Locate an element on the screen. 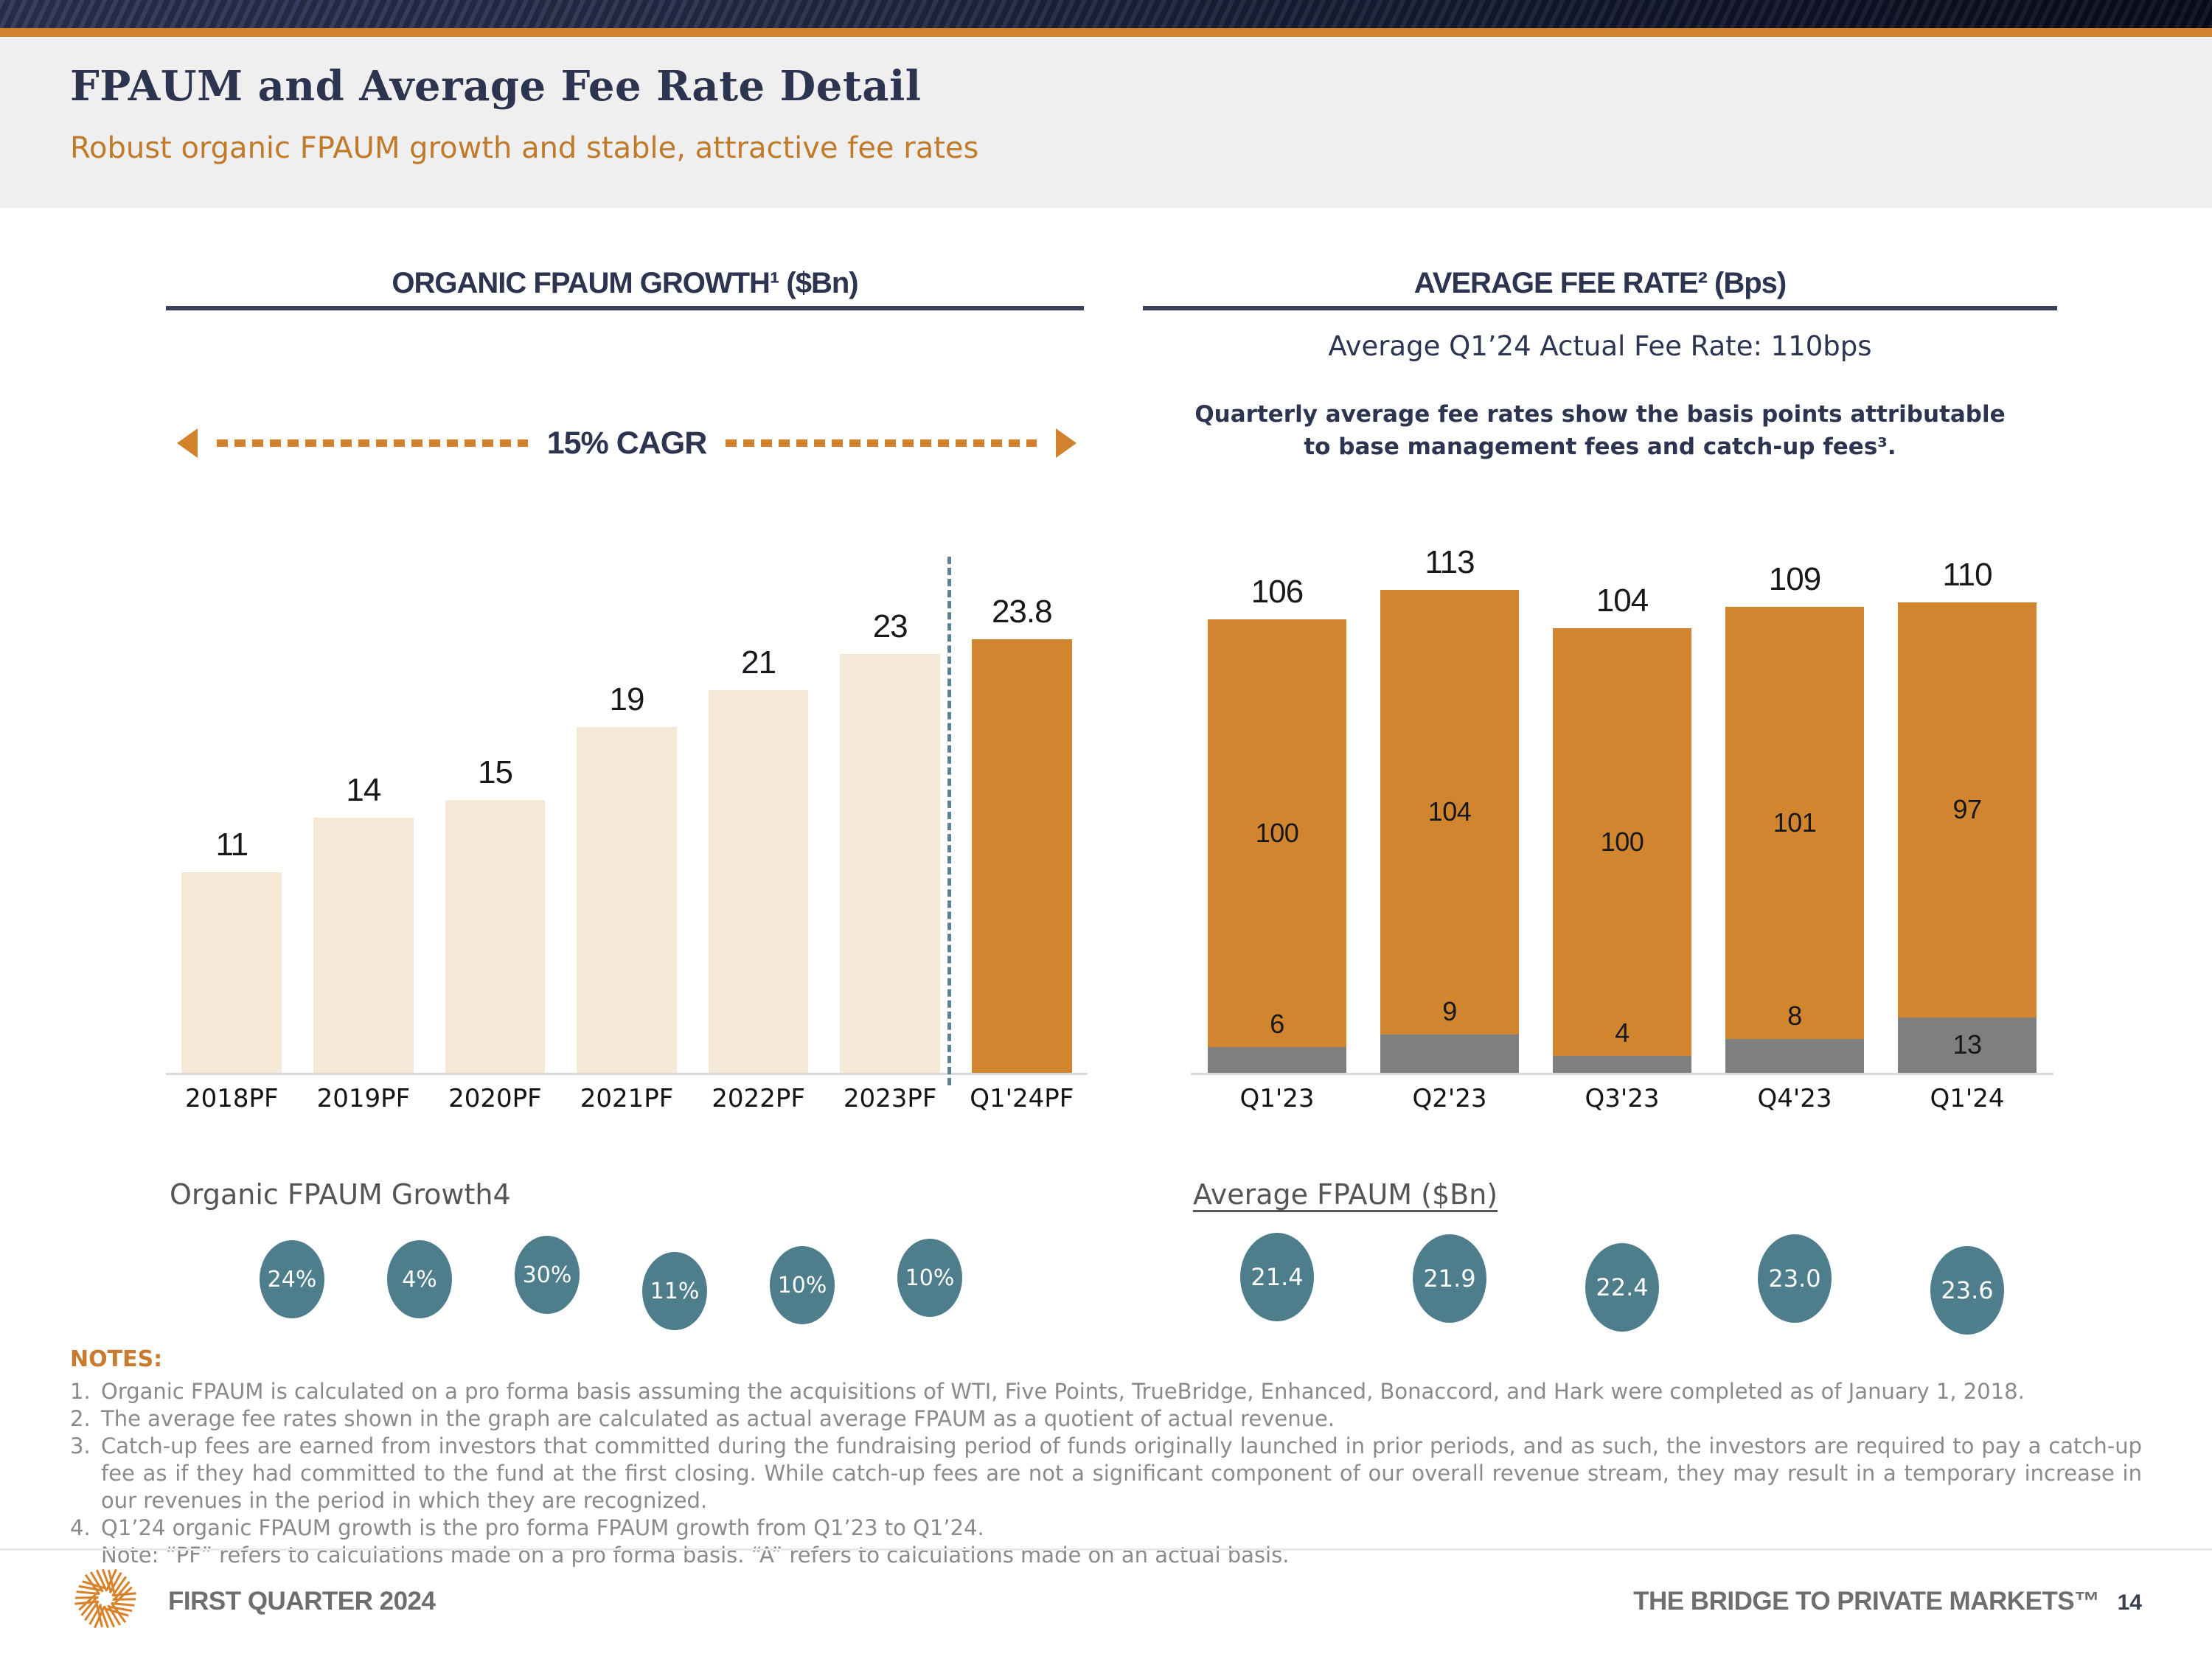 The image size is (2212, 1659). accent-line is located at coordinates (1106, 32).